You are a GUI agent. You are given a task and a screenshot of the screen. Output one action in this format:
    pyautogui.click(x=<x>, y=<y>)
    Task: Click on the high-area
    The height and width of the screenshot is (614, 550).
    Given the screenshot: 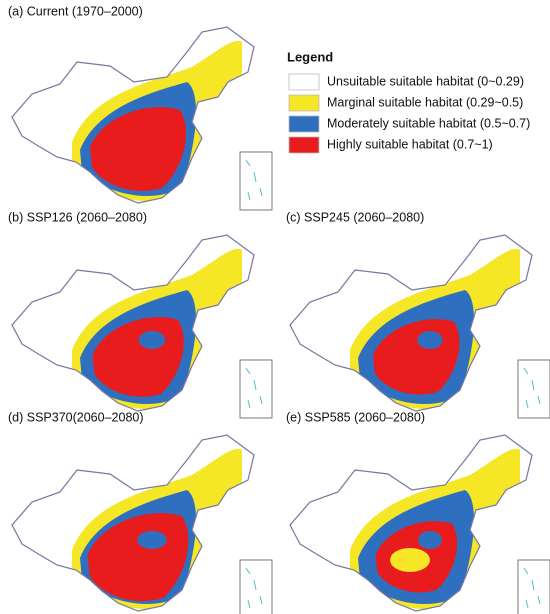 What is the action you would take?
    pyautogui.click(x=138, y=149)
    